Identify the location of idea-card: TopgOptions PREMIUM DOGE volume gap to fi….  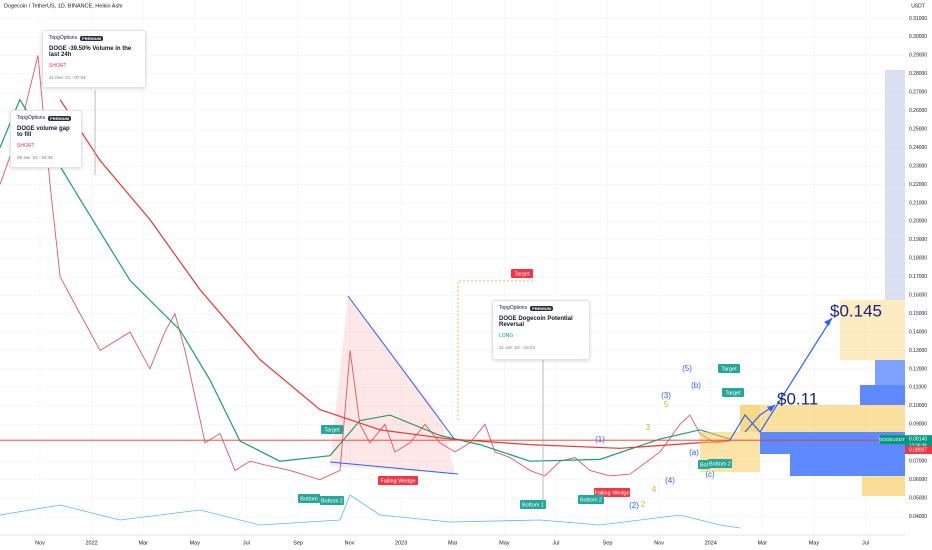
(46, 139).